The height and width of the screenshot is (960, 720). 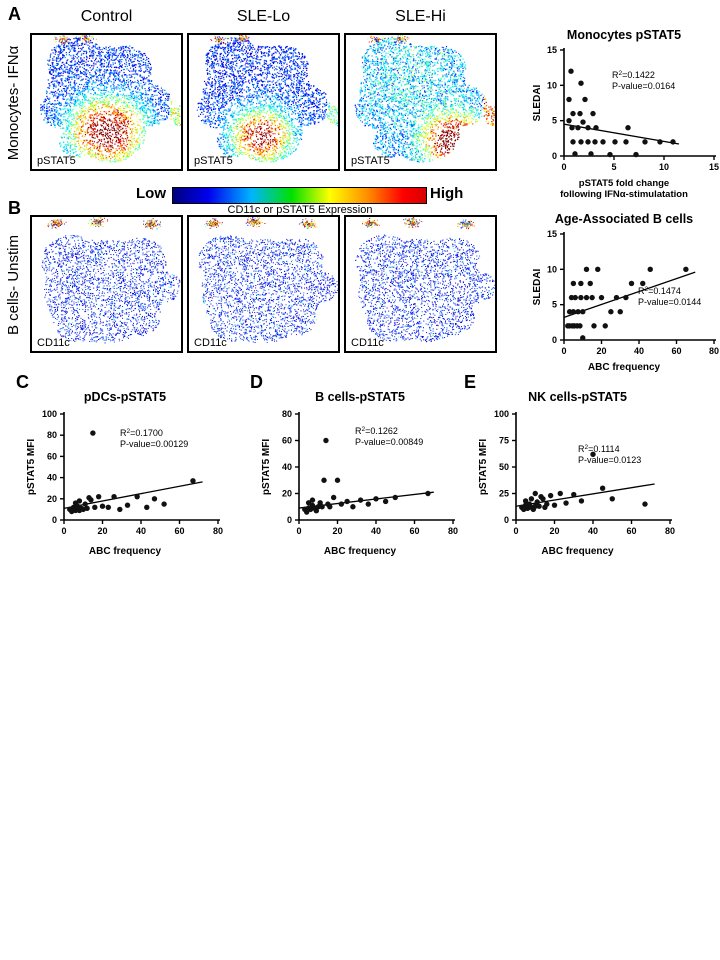 What do you see at coordinates (624, 219) in the screenshot?
I see `chart-title: Age-Associated B cells` at bounding box center [624, 219].